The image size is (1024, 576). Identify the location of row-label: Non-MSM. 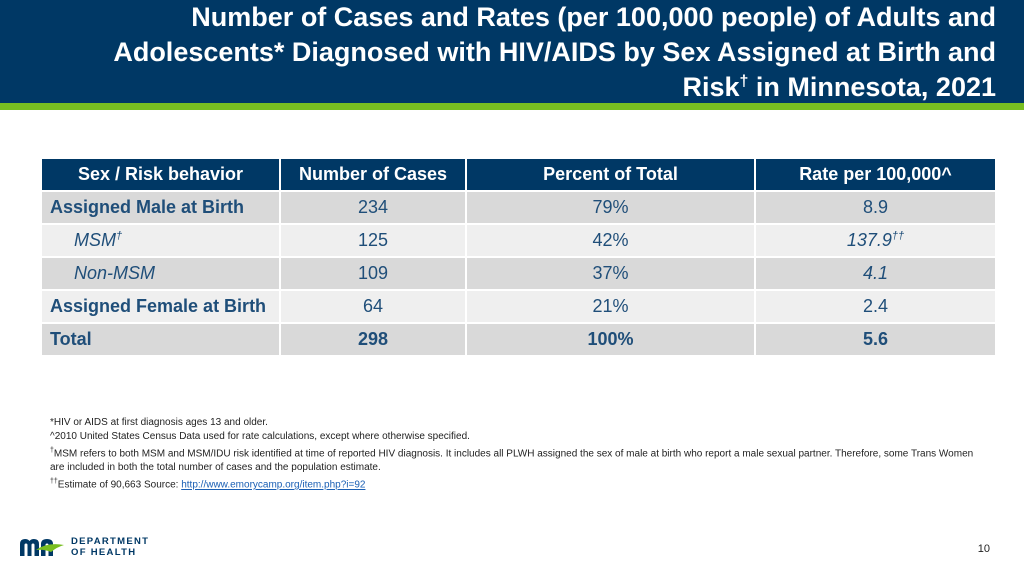
(160, 273).